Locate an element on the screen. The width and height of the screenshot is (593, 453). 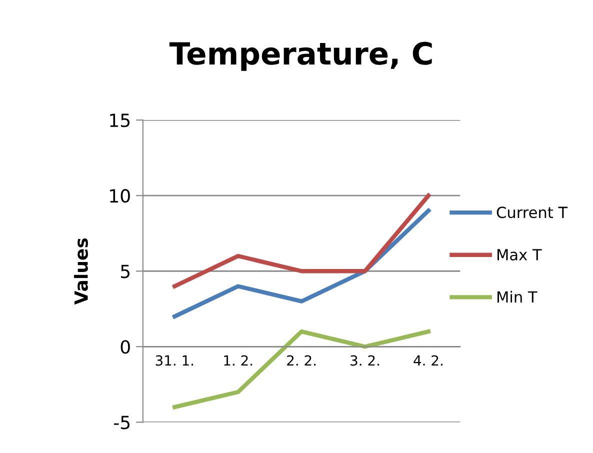
y-tick-label: 5 is located at coordinates (125, 271).